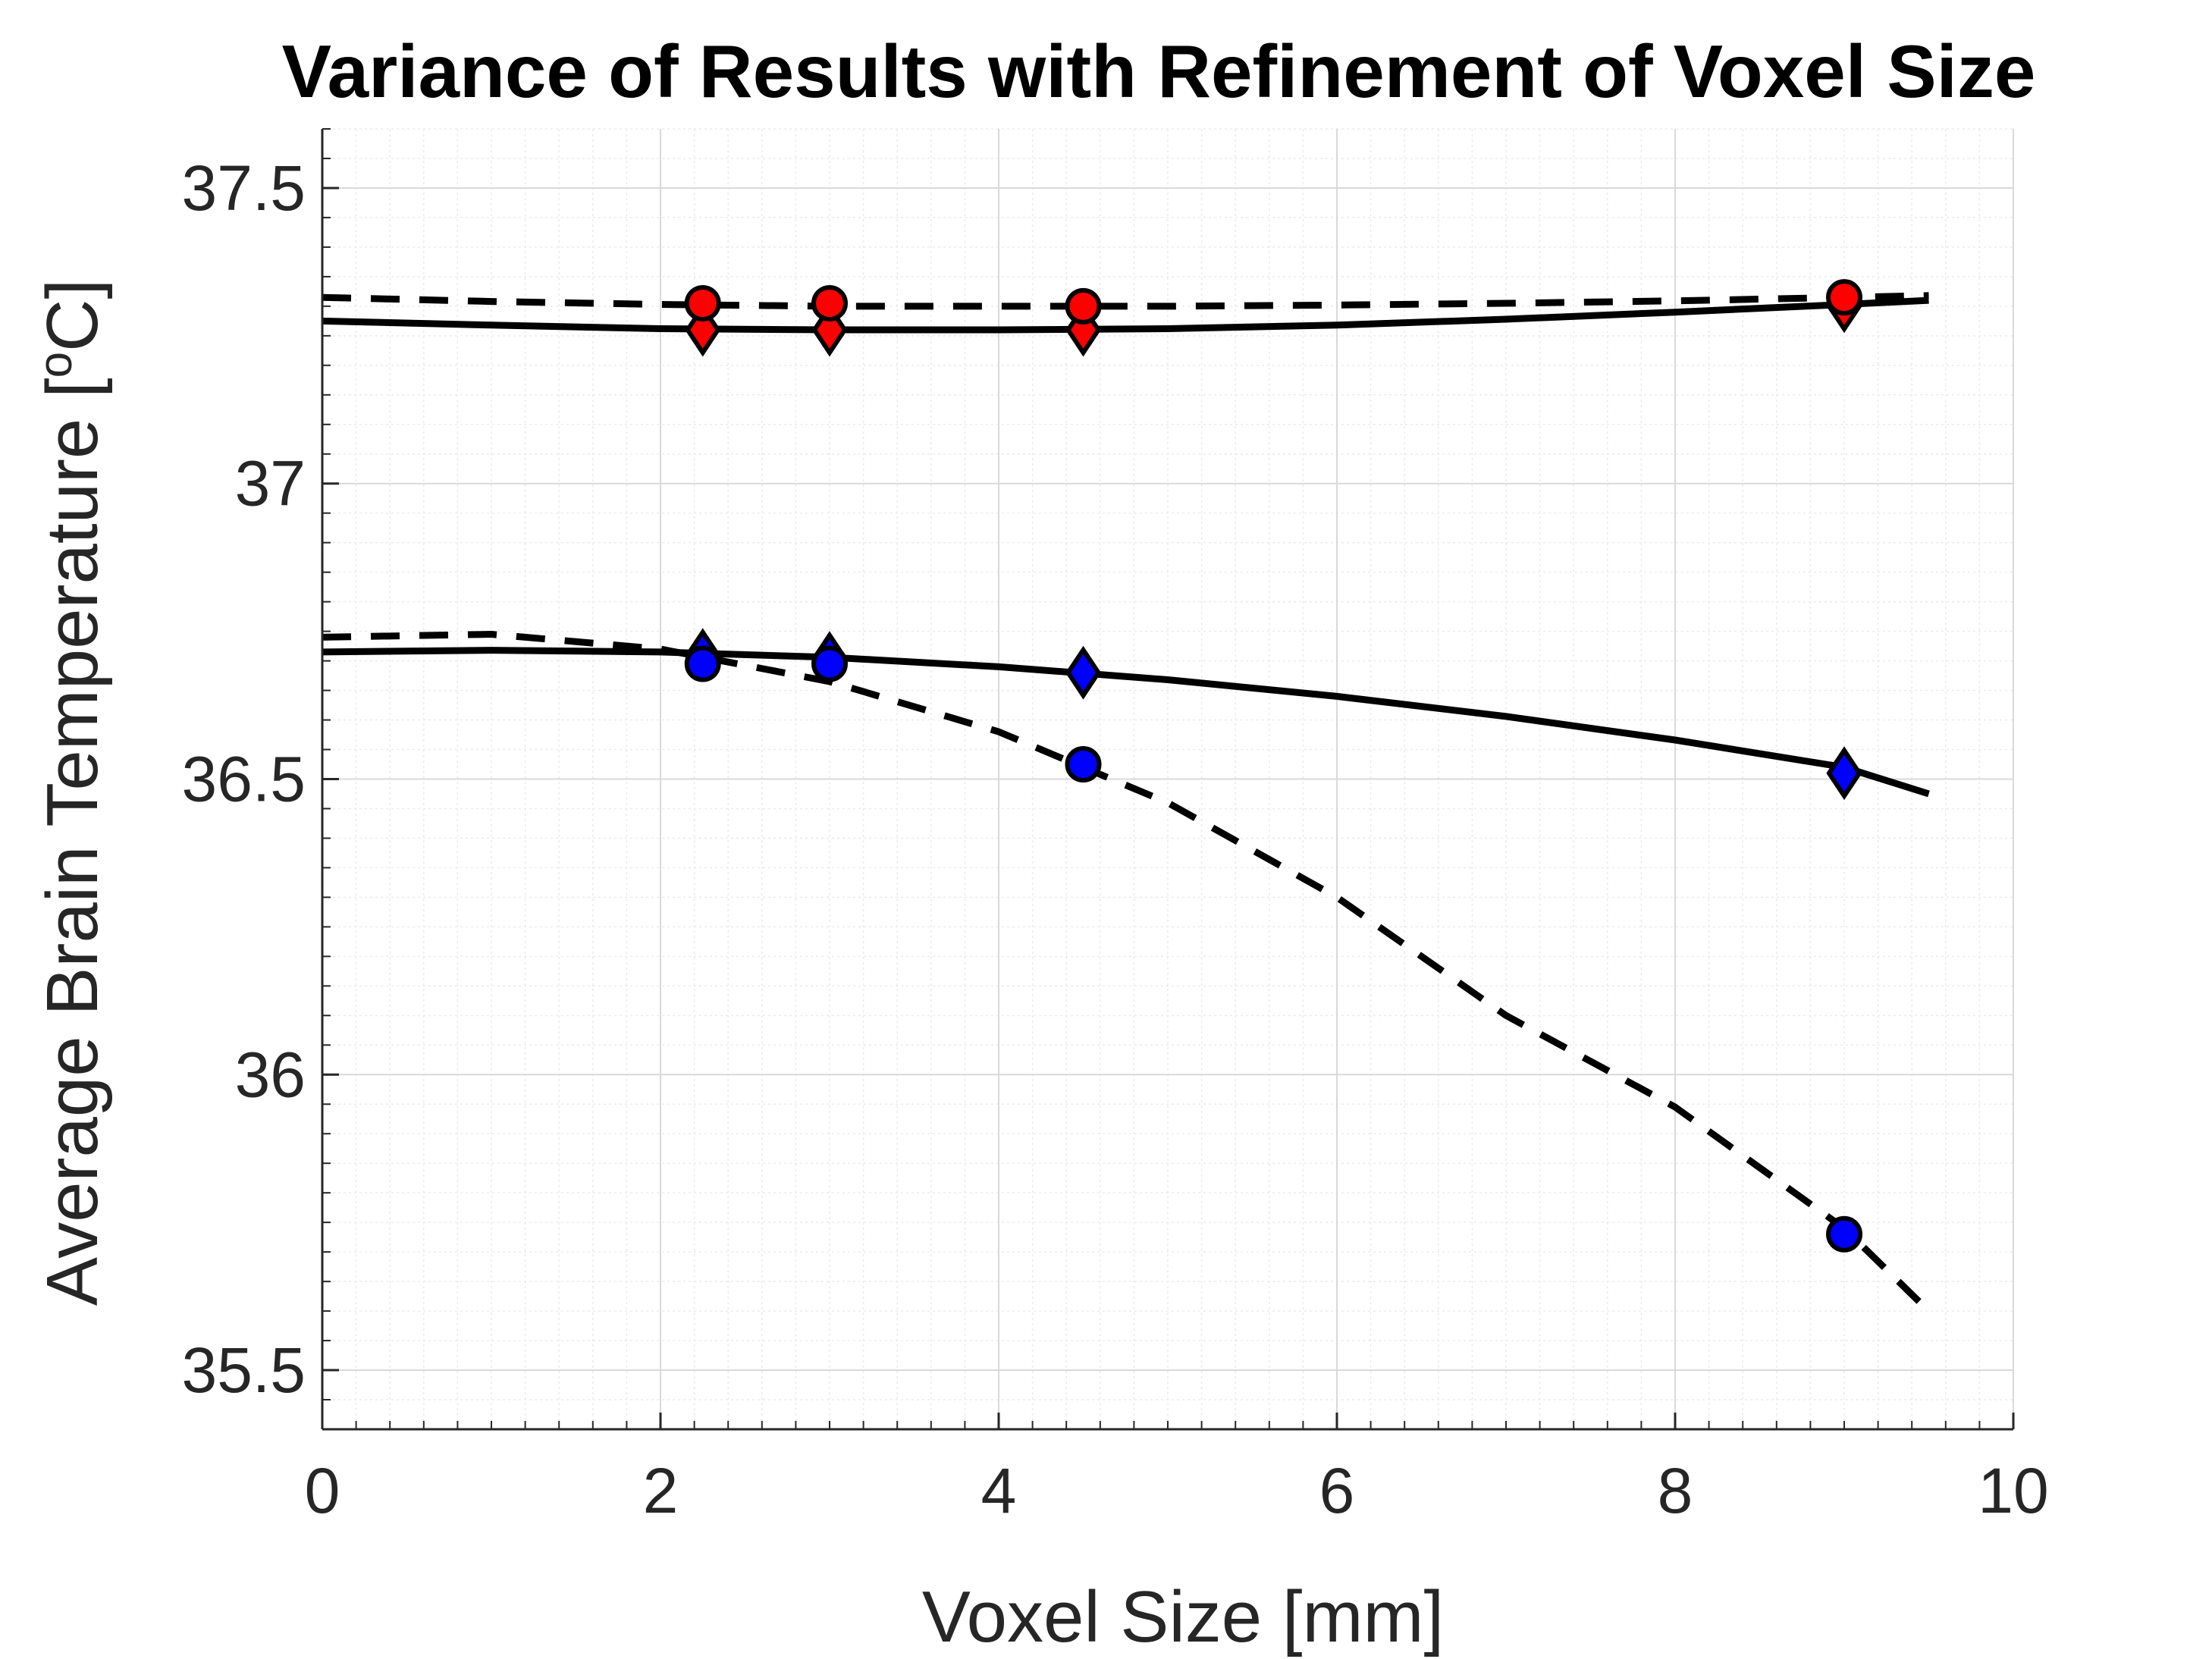 Image resolution: width=2212 pixels, height=1659 pixels. Describe the element at coordinates (244, 779) in the screenshot. I see `y-tick-label: 36.5` at that location.